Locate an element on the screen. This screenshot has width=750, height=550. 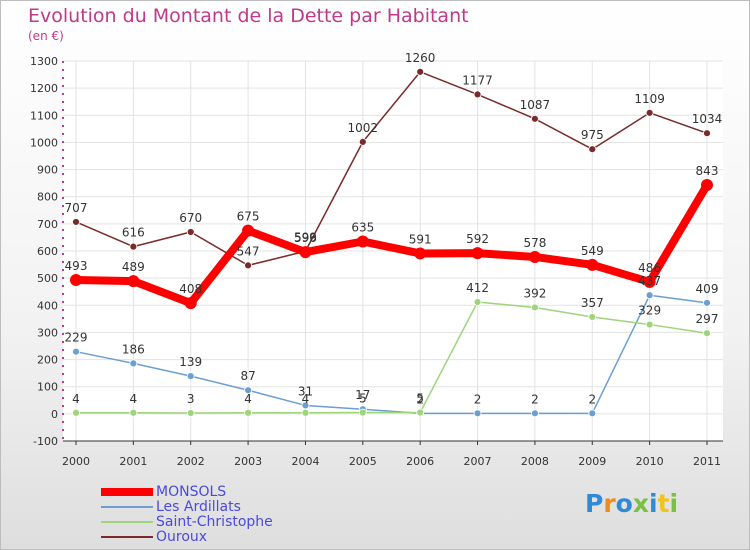
legend-label-saint-christophe: Saint-Christophe is located at coordinates (214, 522).